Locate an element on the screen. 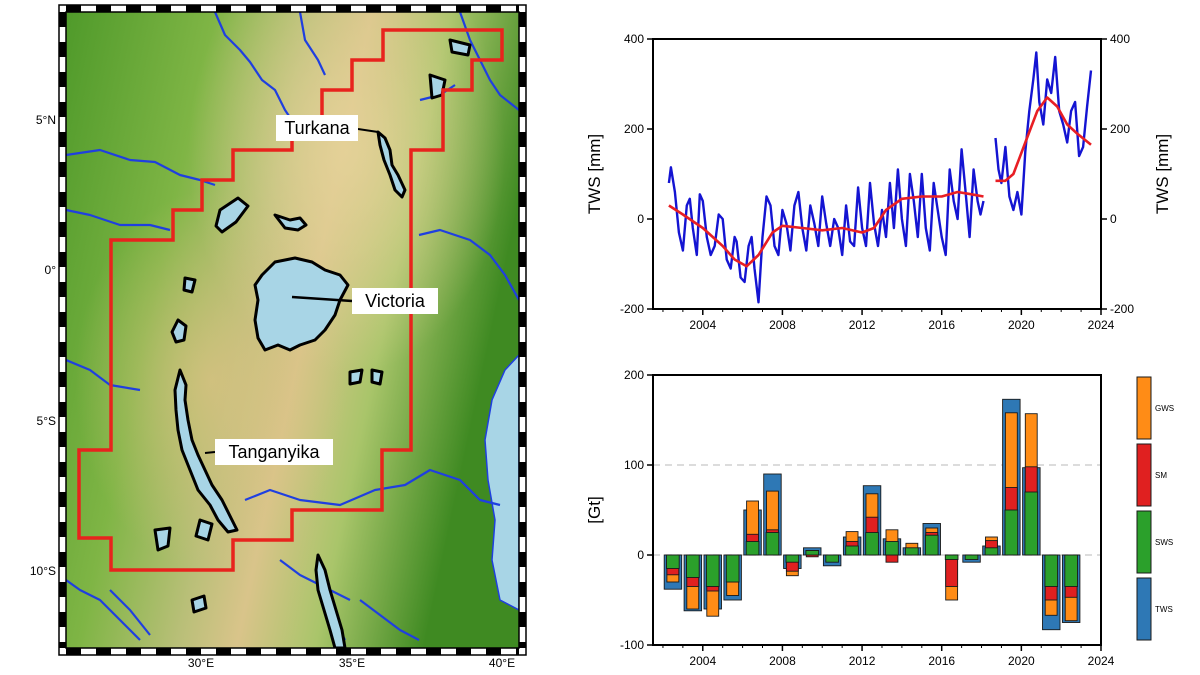  tws-y-right-tick-label: 0 is located at coordinates (1113, 219).